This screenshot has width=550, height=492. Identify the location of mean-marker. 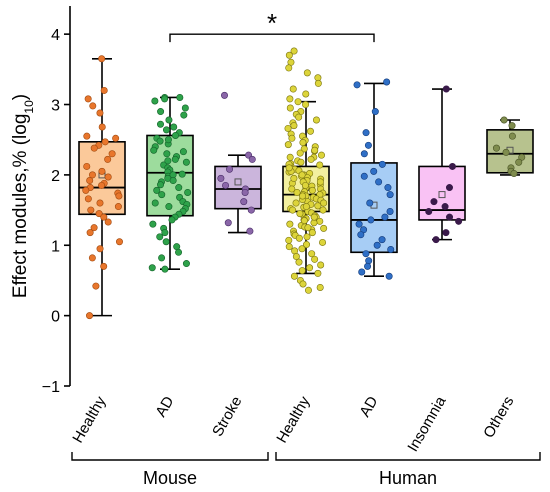
(238, 182).